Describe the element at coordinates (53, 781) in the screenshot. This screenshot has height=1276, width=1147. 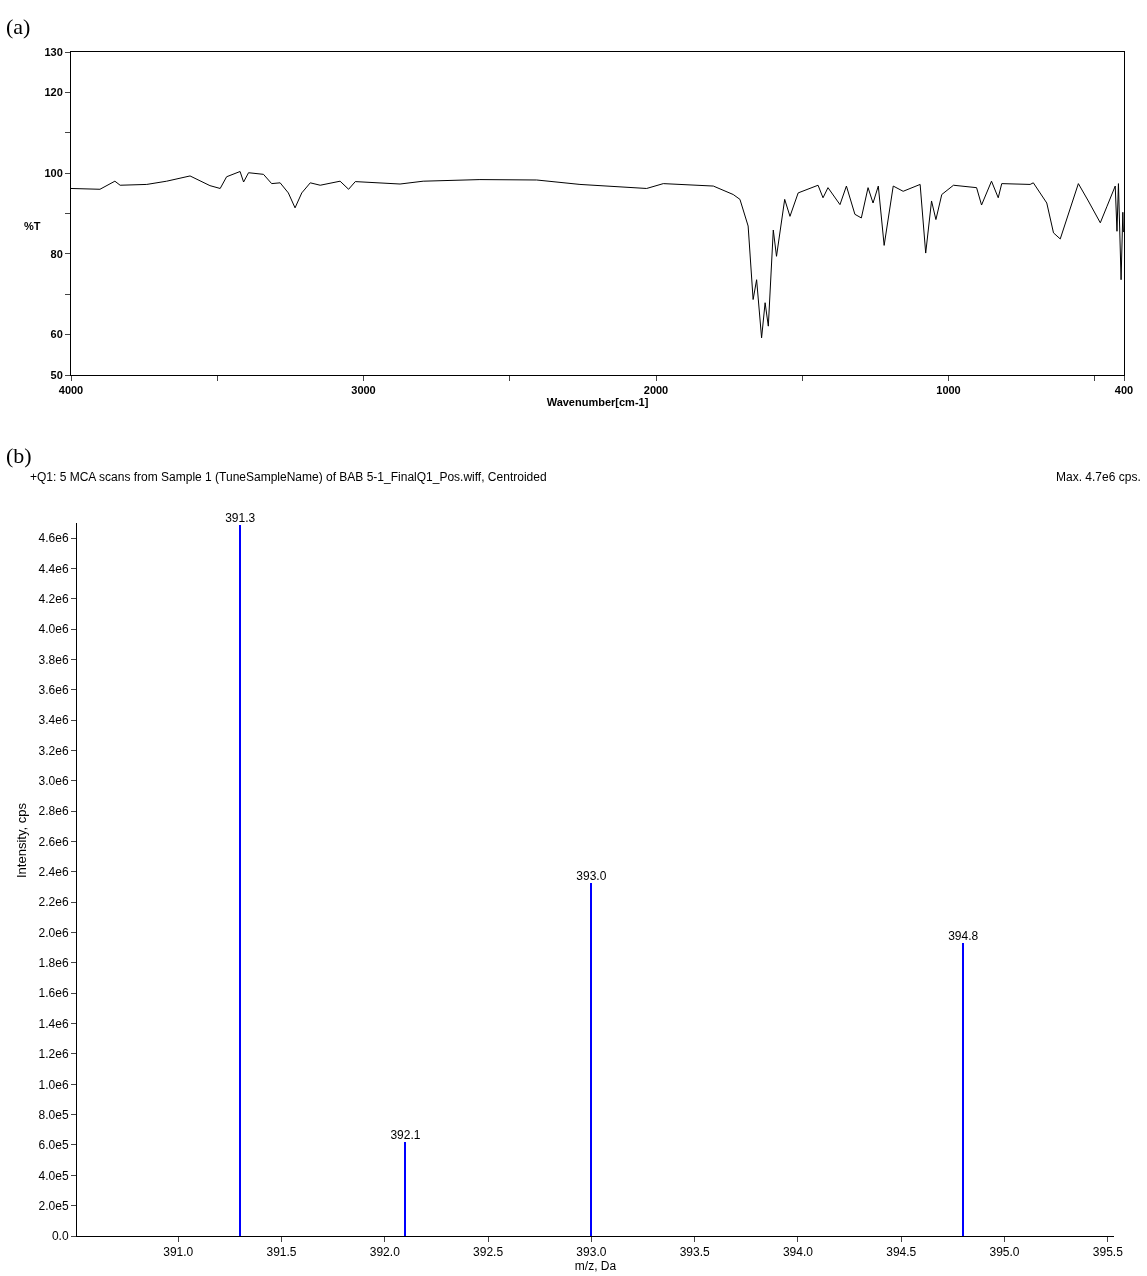
I see `y-tick-label: 3.0e6` at that location.